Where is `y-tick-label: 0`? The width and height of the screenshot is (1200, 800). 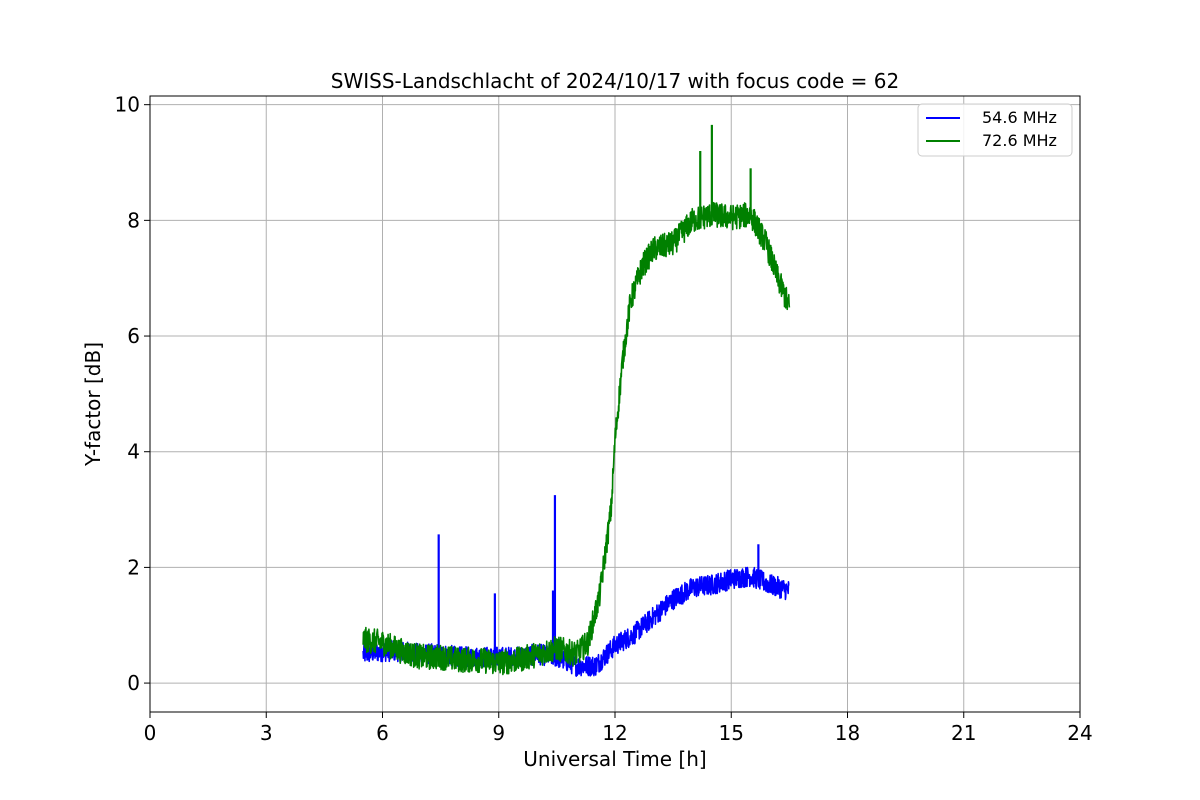 y-tick-label: 0 is located at coordinates (133, 683).